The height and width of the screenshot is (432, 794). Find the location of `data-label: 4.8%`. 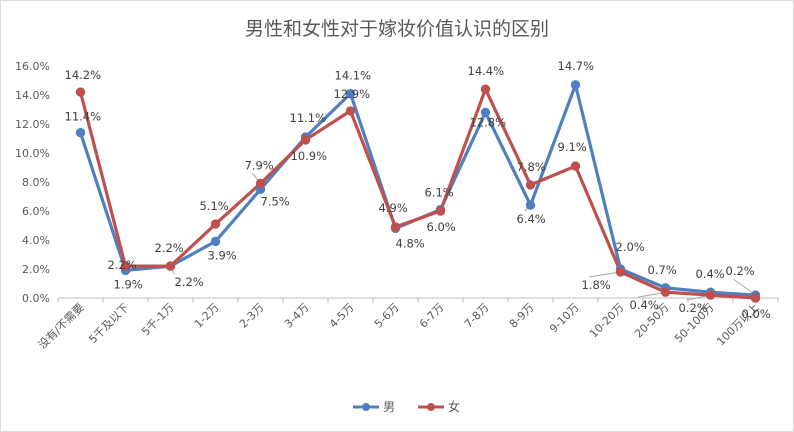

data-label: 4.8% is located at coordinates (410, 243).